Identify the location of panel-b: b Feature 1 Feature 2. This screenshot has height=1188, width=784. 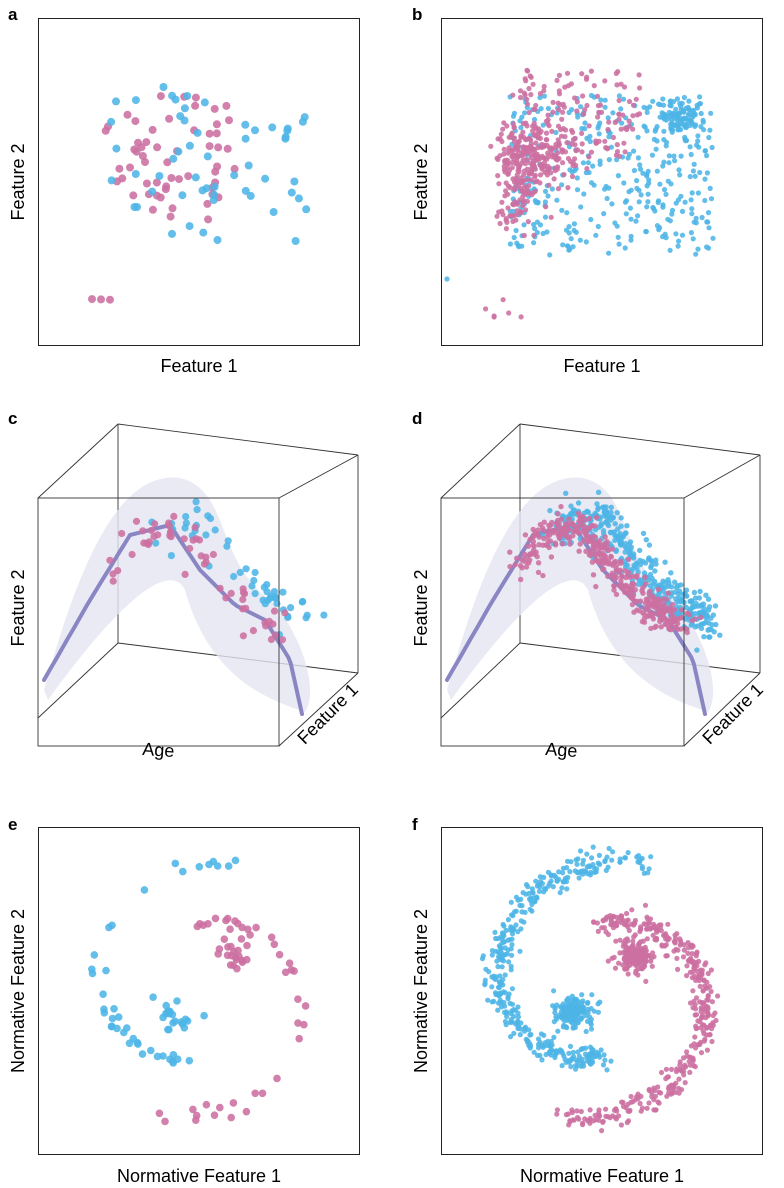
(587, 190).